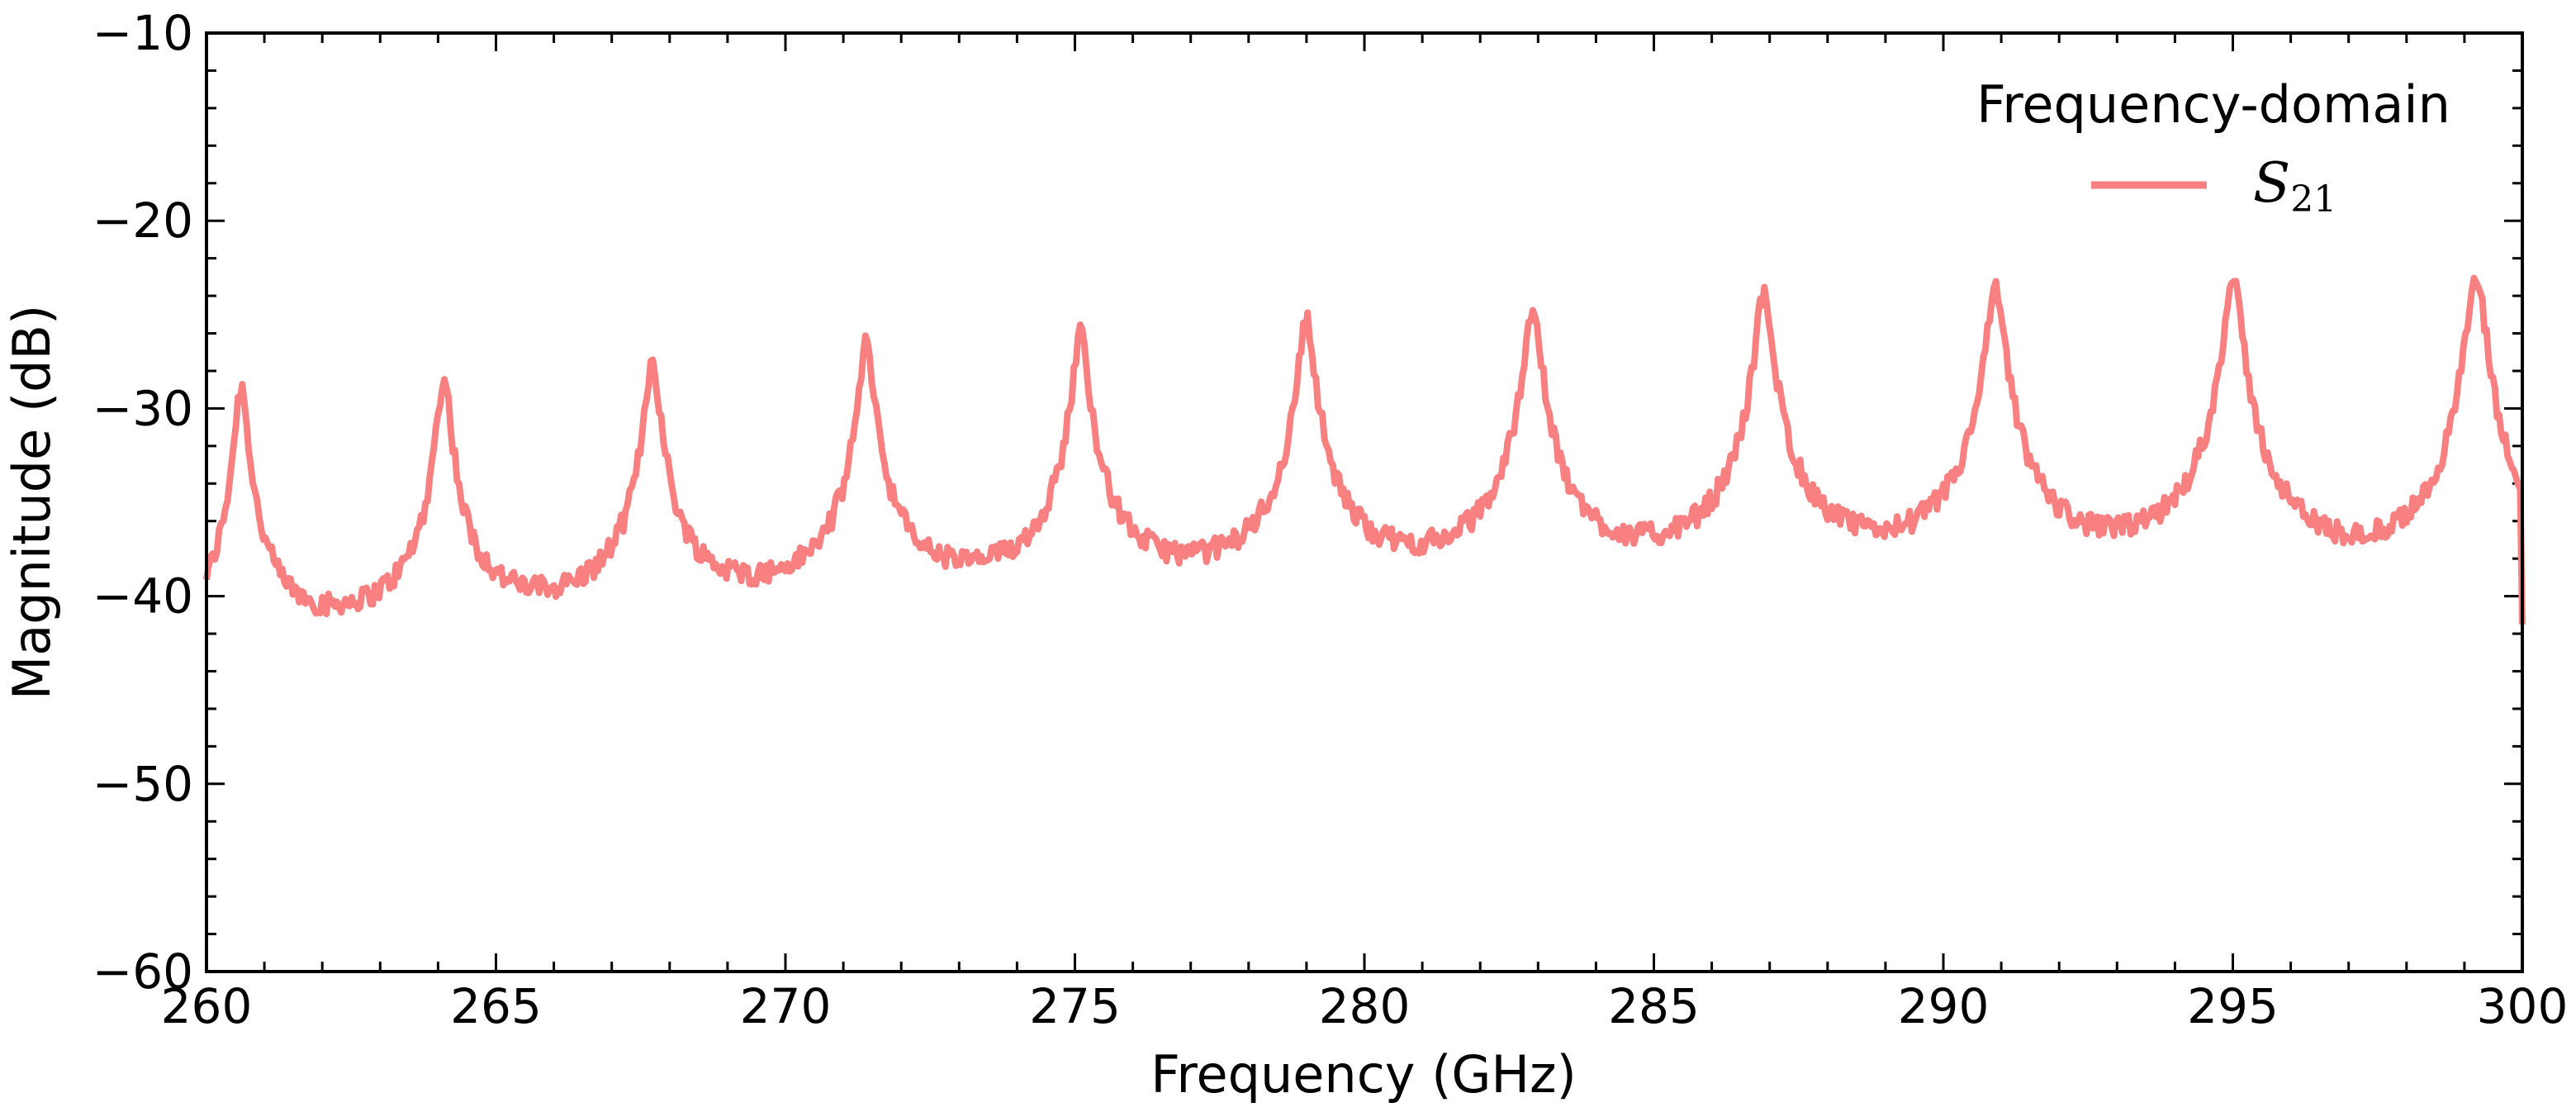  Describe the element at coordinates (143, 971) in the screenshot. I see `y-tick-label: −60` at that location.